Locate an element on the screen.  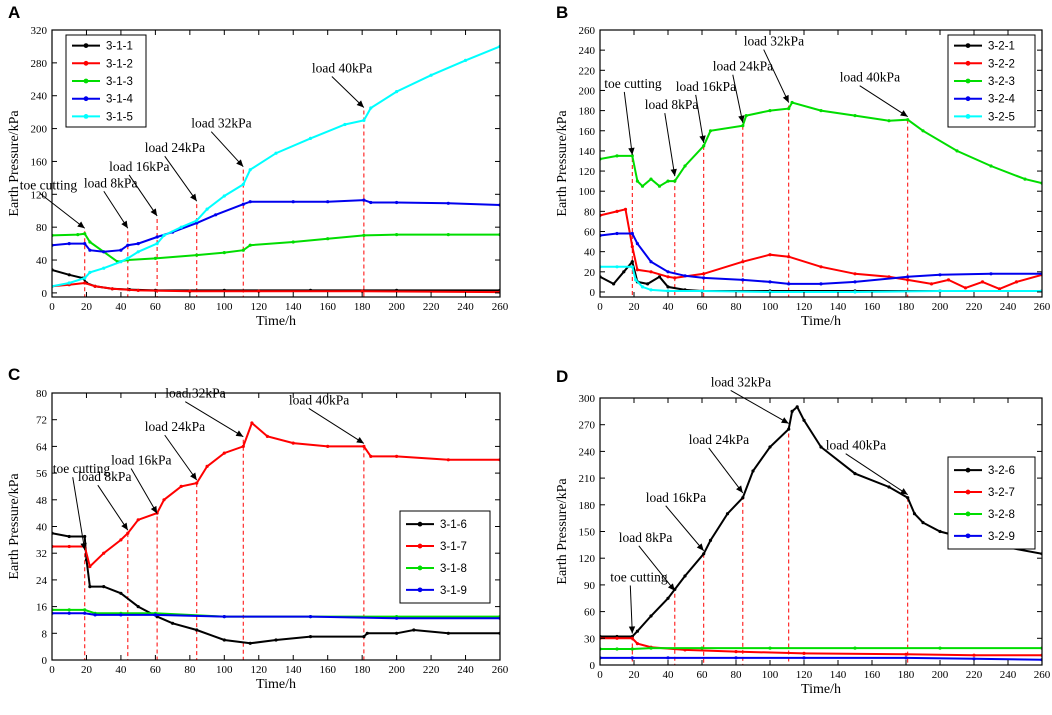
plot-area is located at coordinates (821, 197).